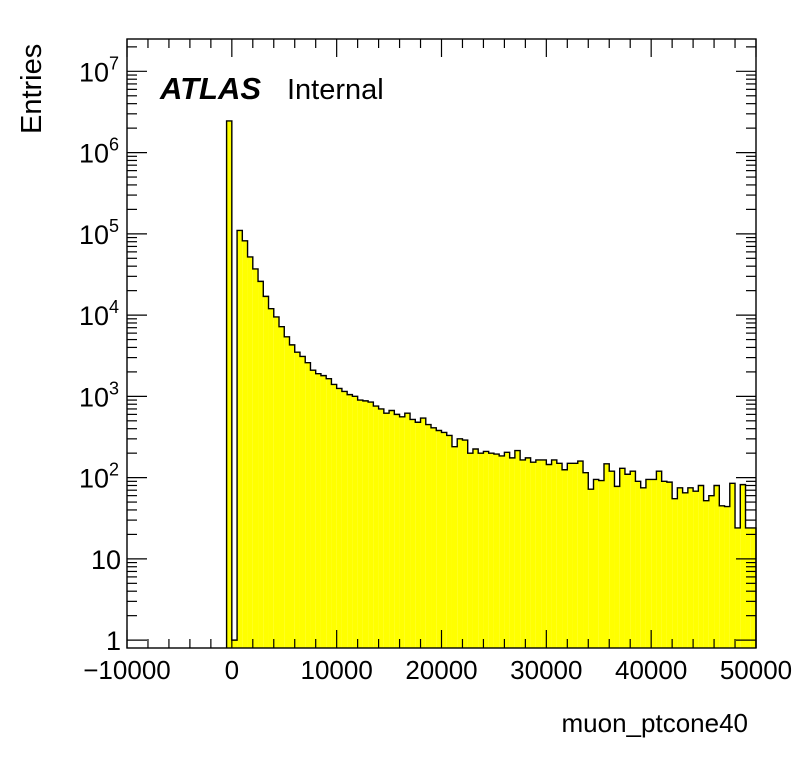 This screenshot has width=796, height=772. What do you see at coordinates (99, 233) in the screenshot?
I see `y-tick-label: 10⁵` at bounding box center [99, 233].